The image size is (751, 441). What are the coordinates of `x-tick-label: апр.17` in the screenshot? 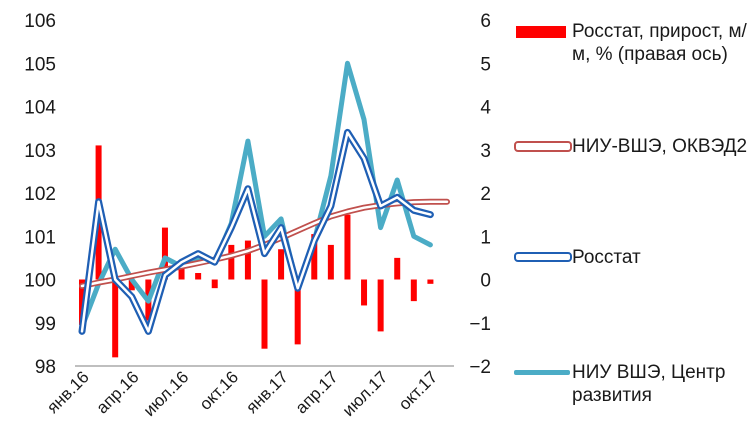 It's located at (317, 392).